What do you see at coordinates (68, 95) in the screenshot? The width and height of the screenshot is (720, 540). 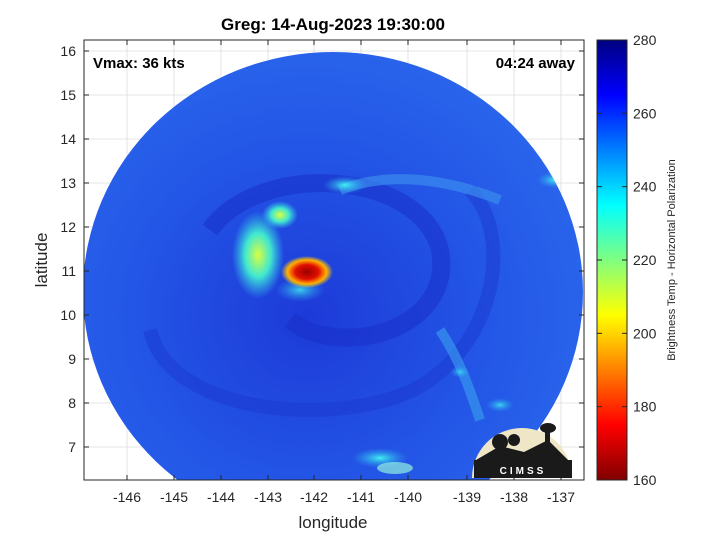 I see `y-tick-label: 15` at bounding box center [68, 95].